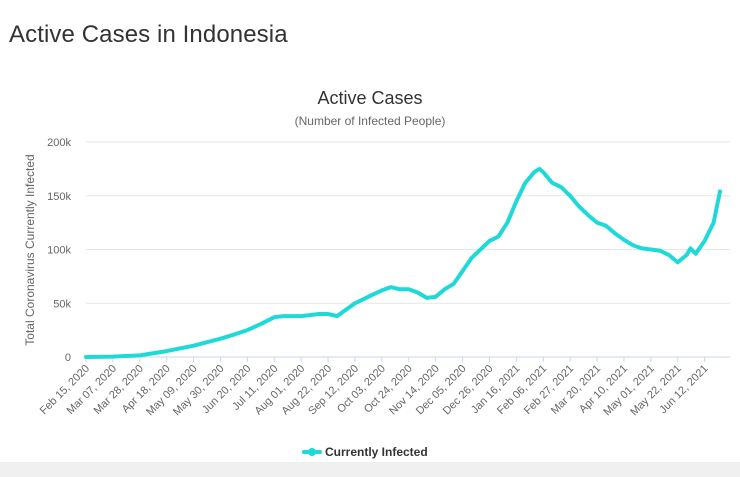 The height and width of the screenshot is (477, 740). What do you see at coordinates (370, 121) in the screenshot?
I see `chart-subtitle: (Number of Infected People)` at bounding box center [370, 121].